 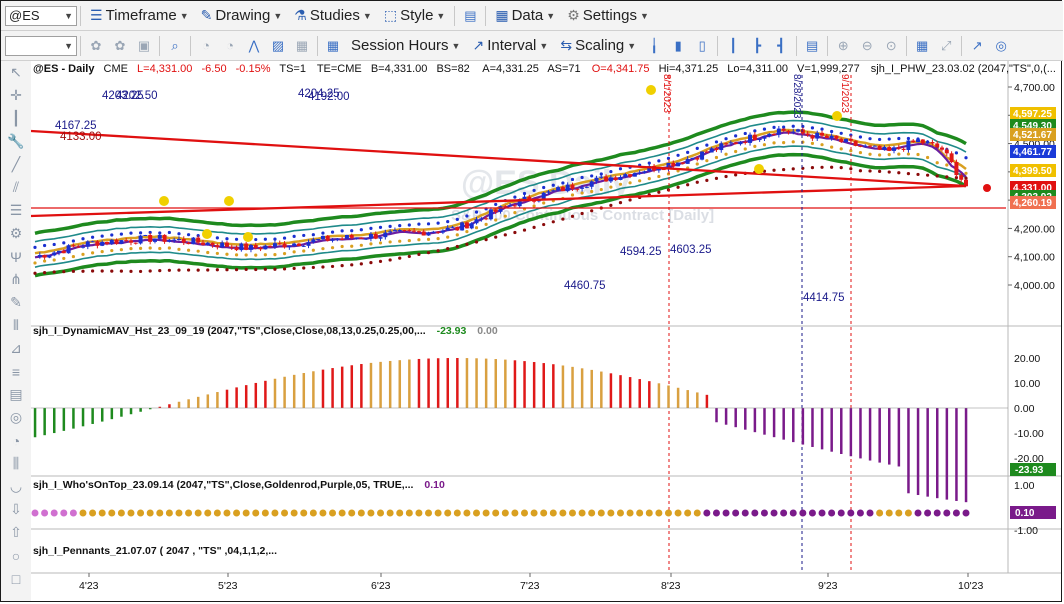 I want to click on cycles-icon: ◎, so click(x=16, y=417).